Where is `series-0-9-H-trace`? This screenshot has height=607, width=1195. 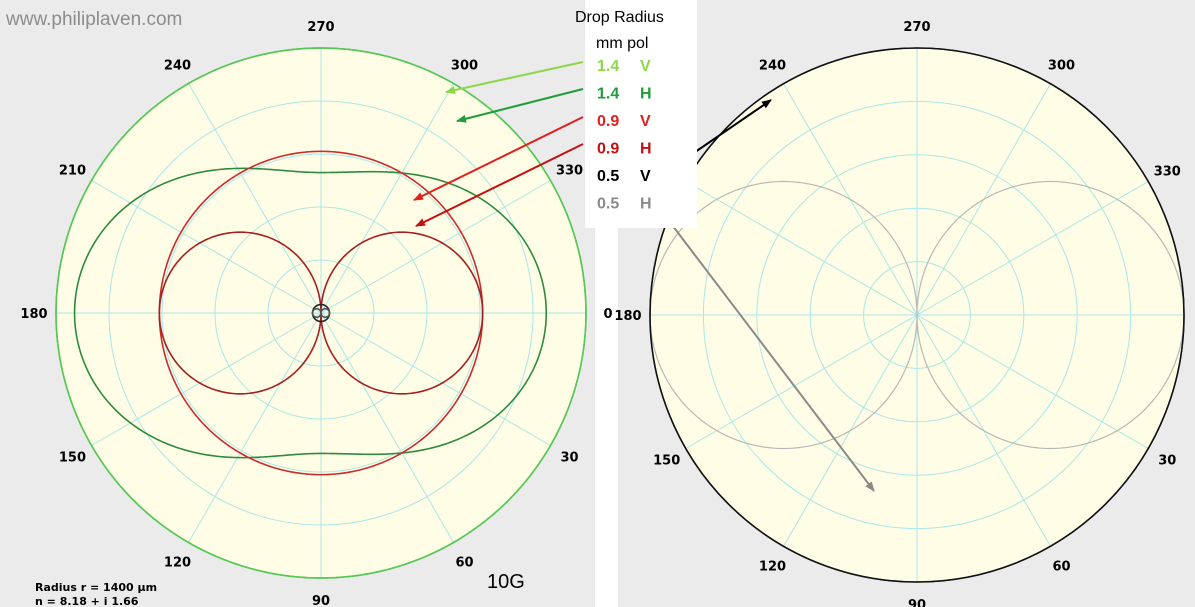
series-0-9-H-trace is located at coordinates (321, 313).